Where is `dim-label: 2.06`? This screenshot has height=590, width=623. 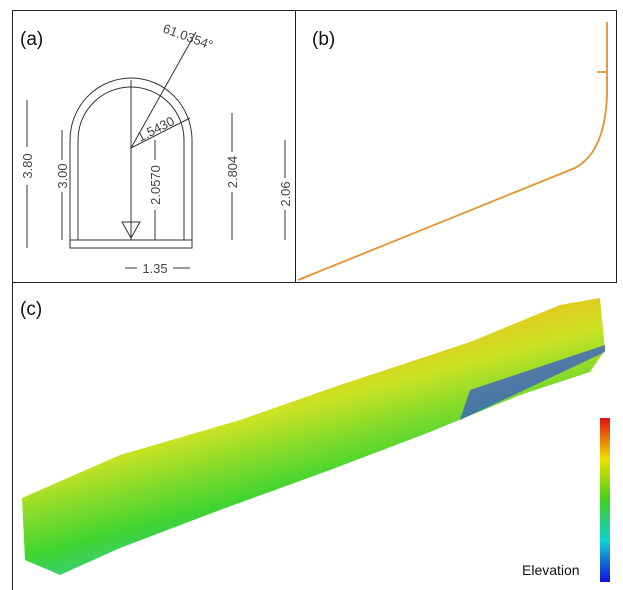 dim-label: 2.06 is located at coordinates (285, 193).